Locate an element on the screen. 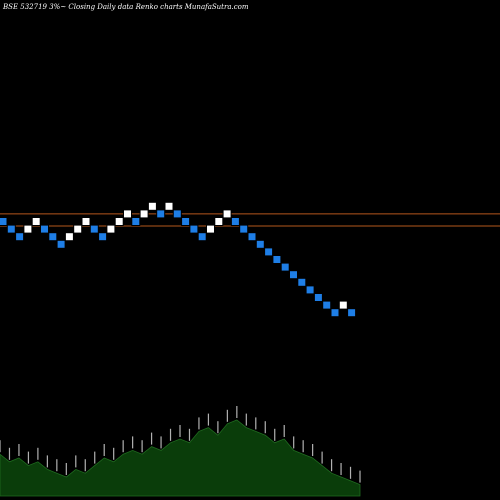  volume-area is located at coordinates (180, 451).